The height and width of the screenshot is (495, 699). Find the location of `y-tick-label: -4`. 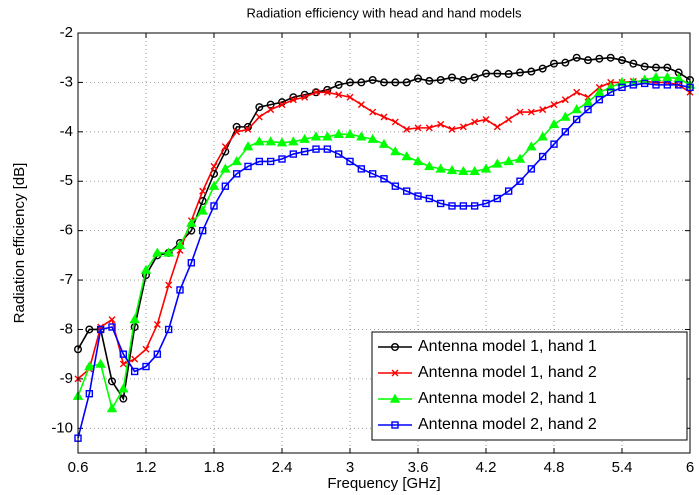

y-tick-label: -4 is located at coordinates (66, 131).